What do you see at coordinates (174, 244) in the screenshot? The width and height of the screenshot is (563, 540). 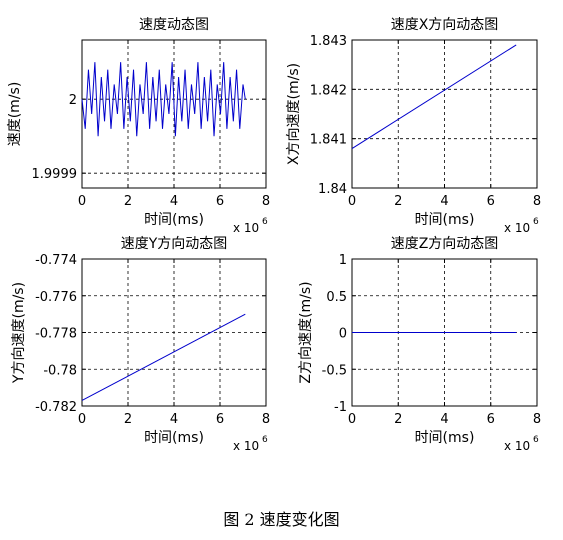 I see `chart-title: 速度Y方向动态图` at bounding box center [174, 244].